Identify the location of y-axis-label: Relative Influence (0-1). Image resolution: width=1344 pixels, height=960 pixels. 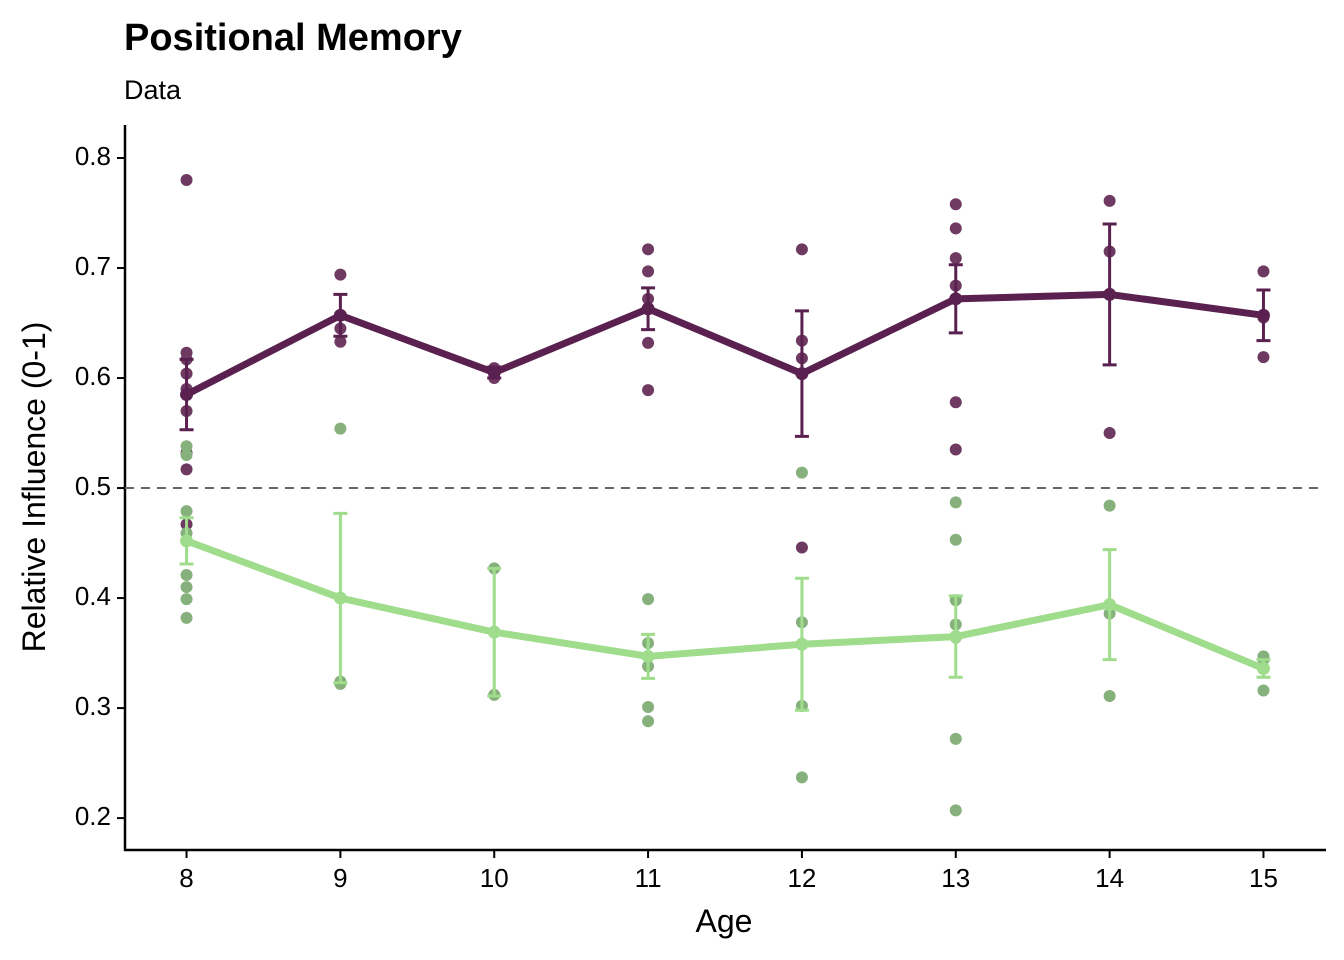
(34, 487).